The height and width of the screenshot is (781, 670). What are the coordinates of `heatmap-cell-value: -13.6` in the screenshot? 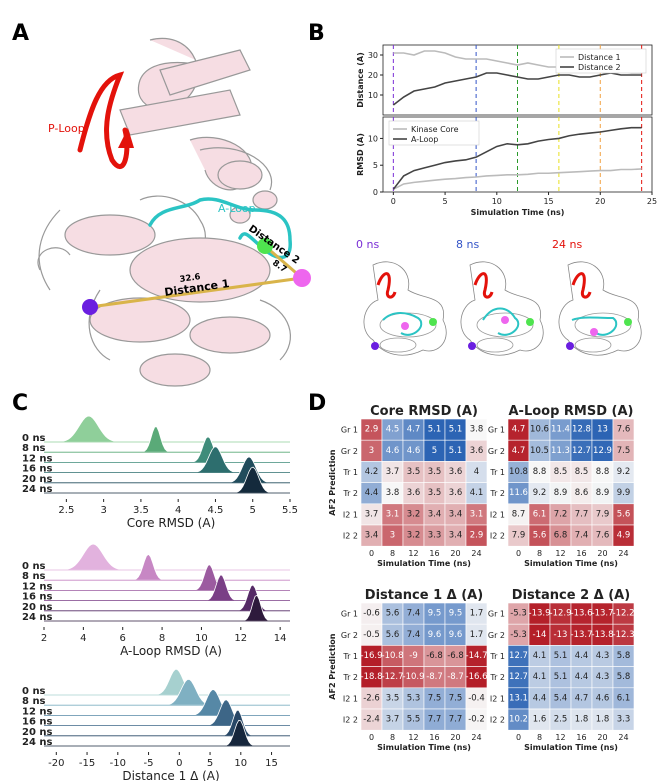 It's located at (582, 614).